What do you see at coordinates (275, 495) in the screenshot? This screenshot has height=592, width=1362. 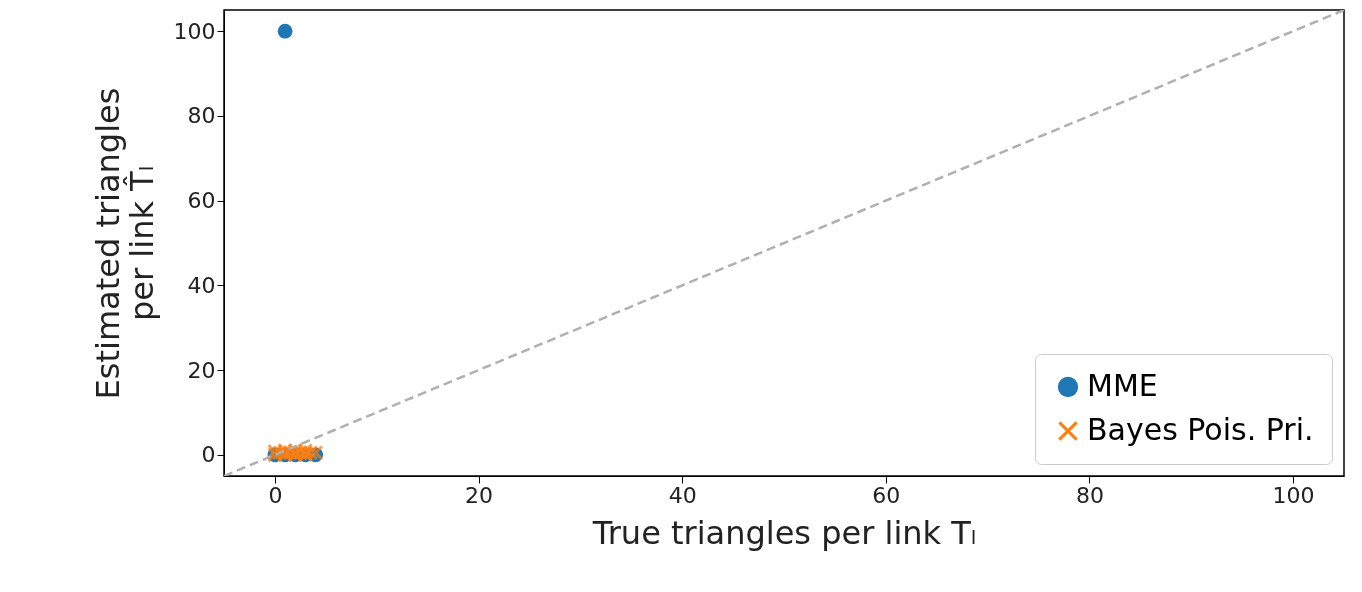 I see `x-tick-label: 0` at bounding box center [275, 495].